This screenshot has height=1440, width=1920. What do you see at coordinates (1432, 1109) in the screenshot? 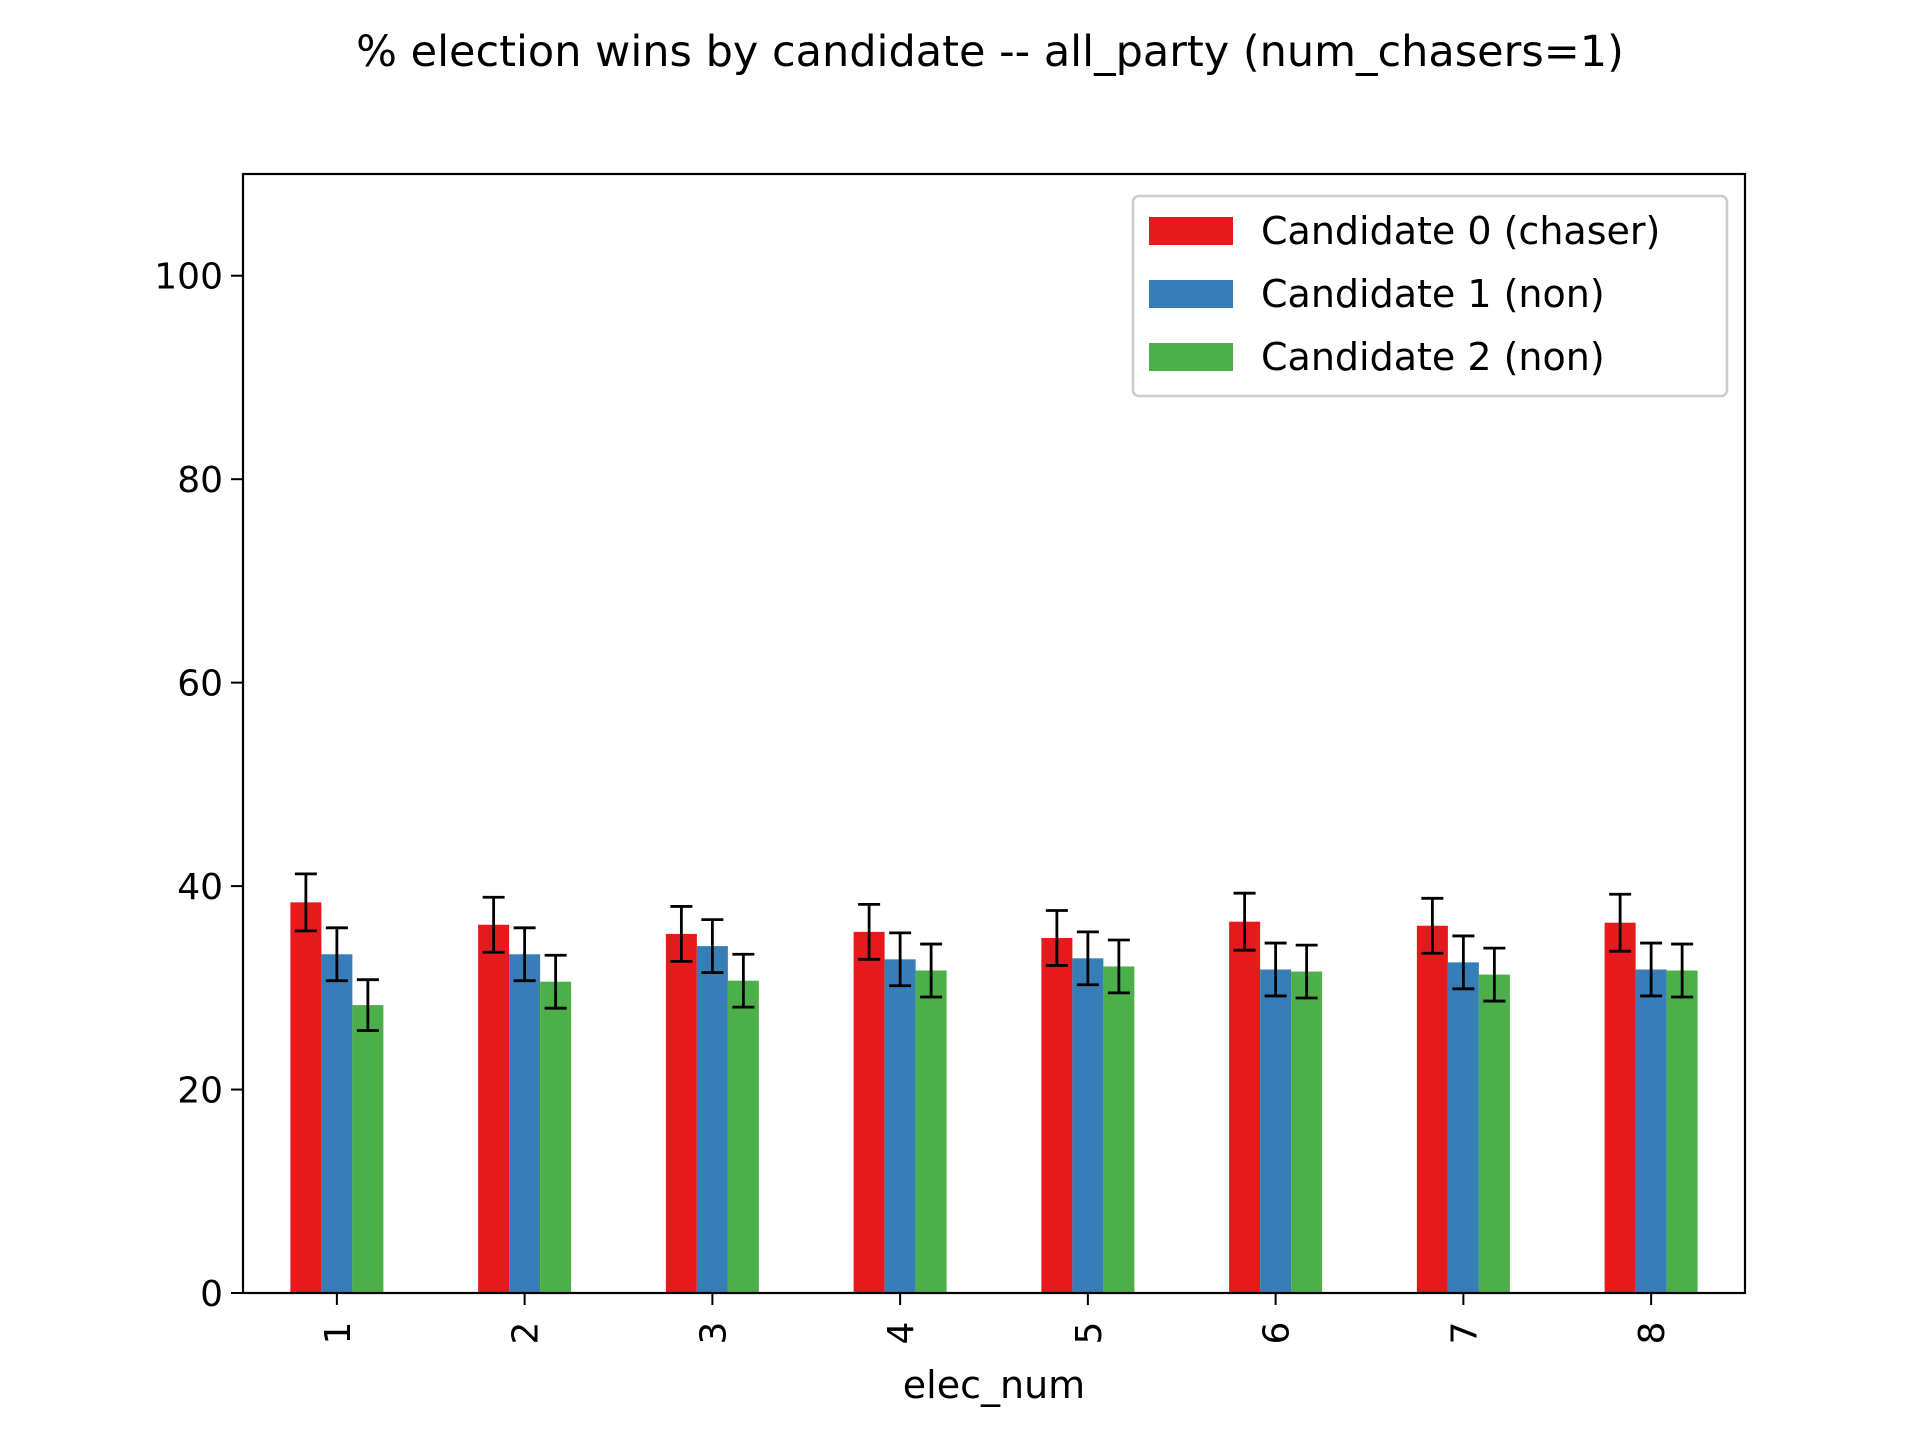
I see `bar-s0-c7` at bounding box center [1432, 1109].